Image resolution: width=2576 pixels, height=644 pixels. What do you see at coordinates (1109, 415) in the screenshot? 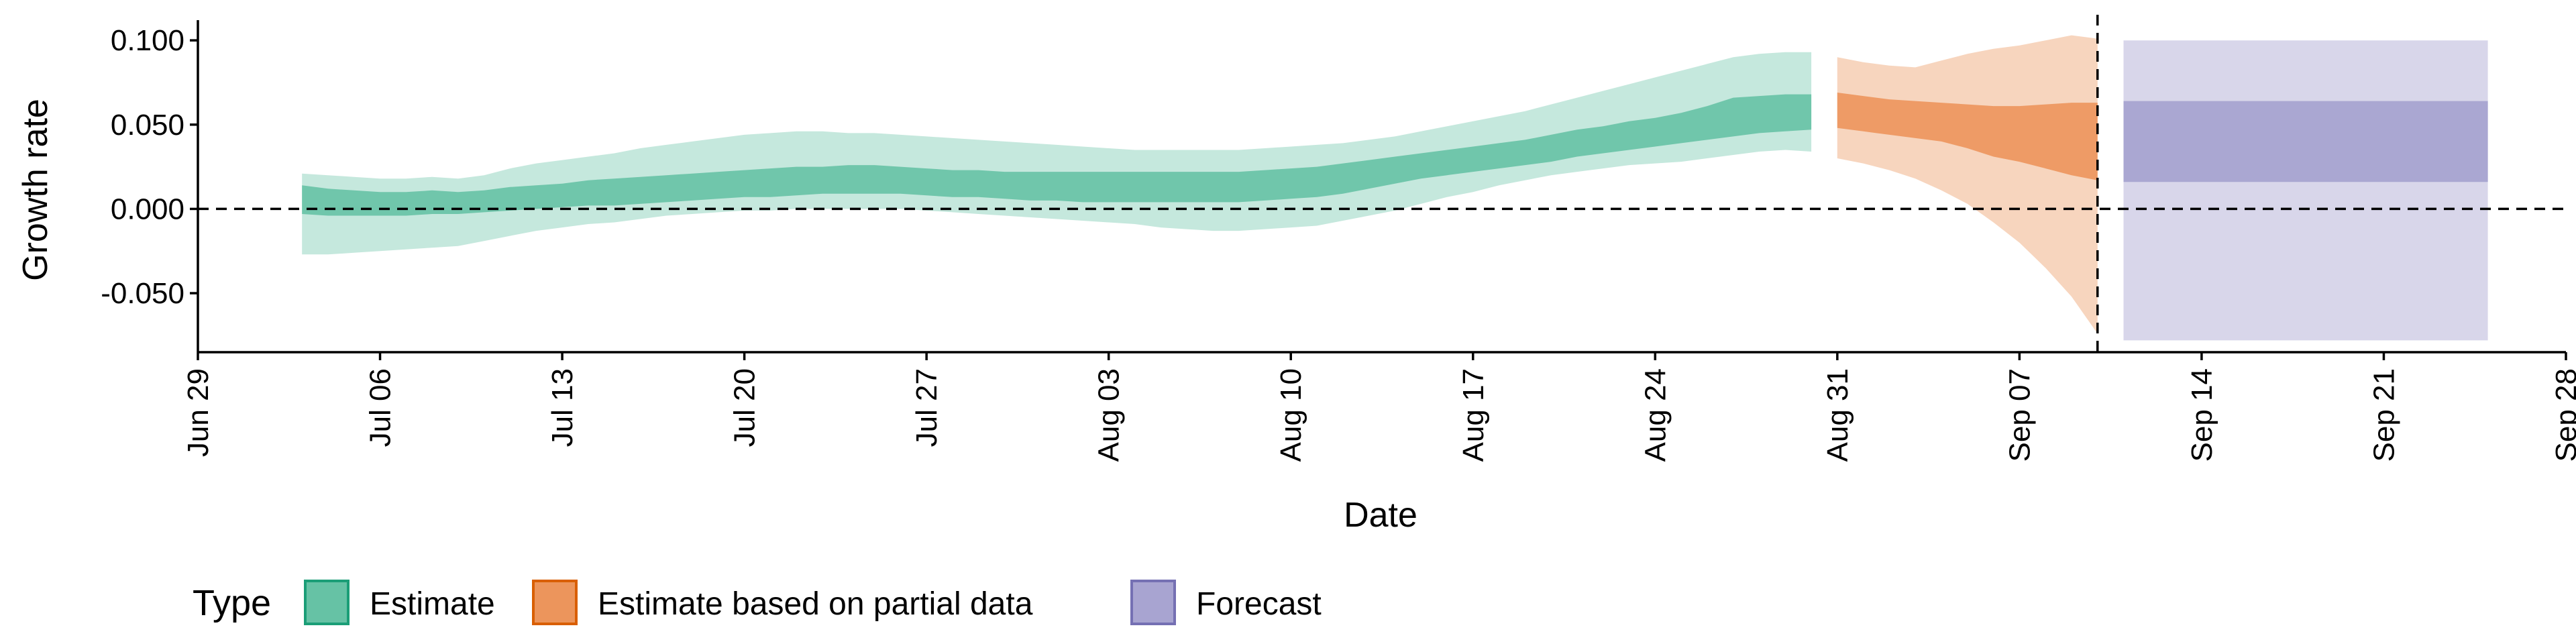
I see `x-tick-label: Aug 03` at bounding box center [1109, 415].